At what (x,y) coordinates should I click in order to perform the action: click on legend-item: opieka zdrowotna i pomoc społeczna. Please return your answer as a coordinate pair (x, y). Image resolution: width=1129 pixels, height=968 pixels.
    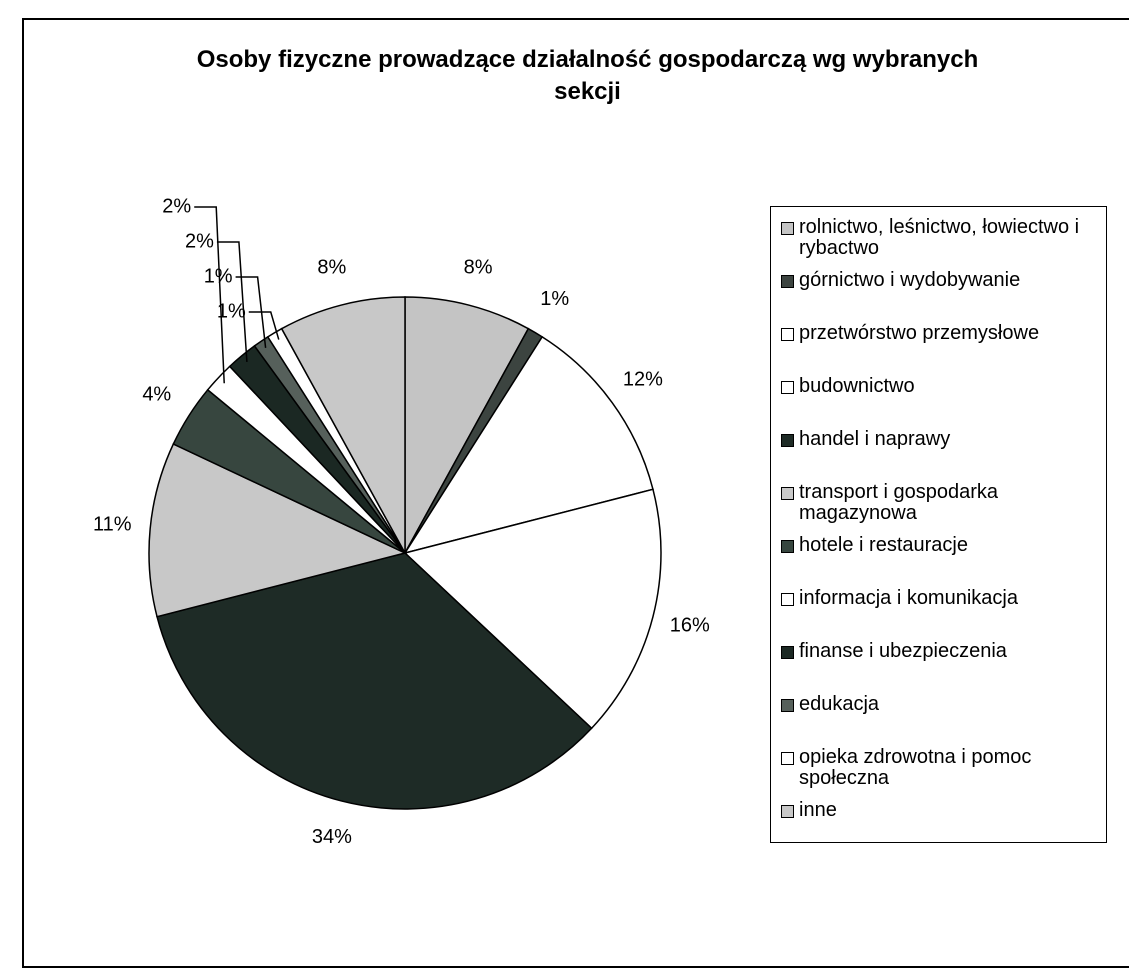
    Looking at the image, I should click on (941, 773).